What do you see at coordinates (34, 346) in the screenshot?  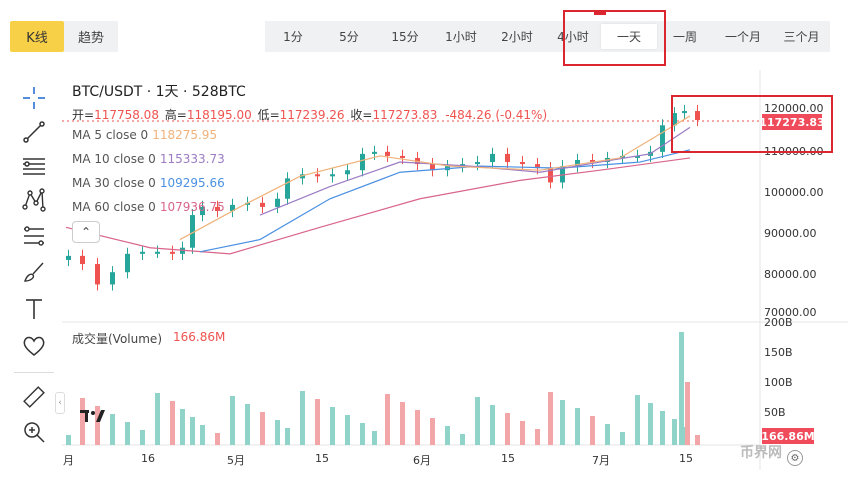 I see `heart-icon` at bounding box center [34, 346].